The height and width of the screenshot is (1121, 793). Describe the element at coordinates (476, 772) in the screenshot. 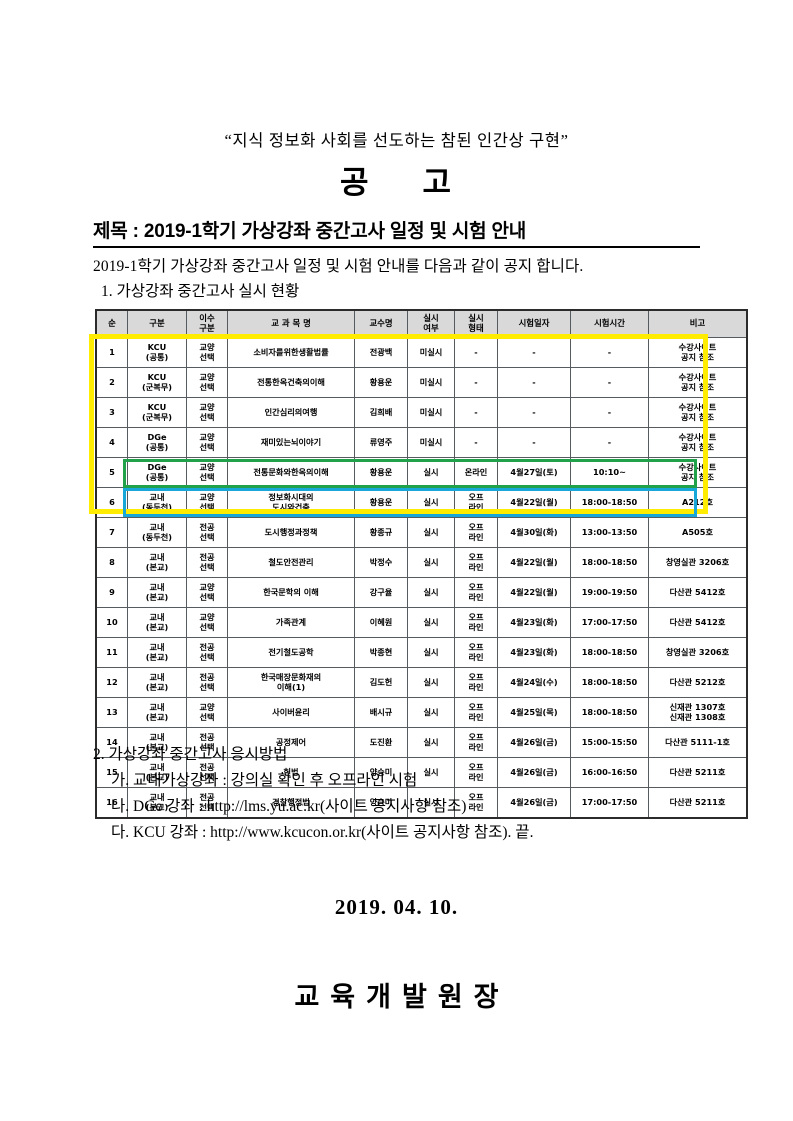

I see `cell-format: 오프 라인` at that location.